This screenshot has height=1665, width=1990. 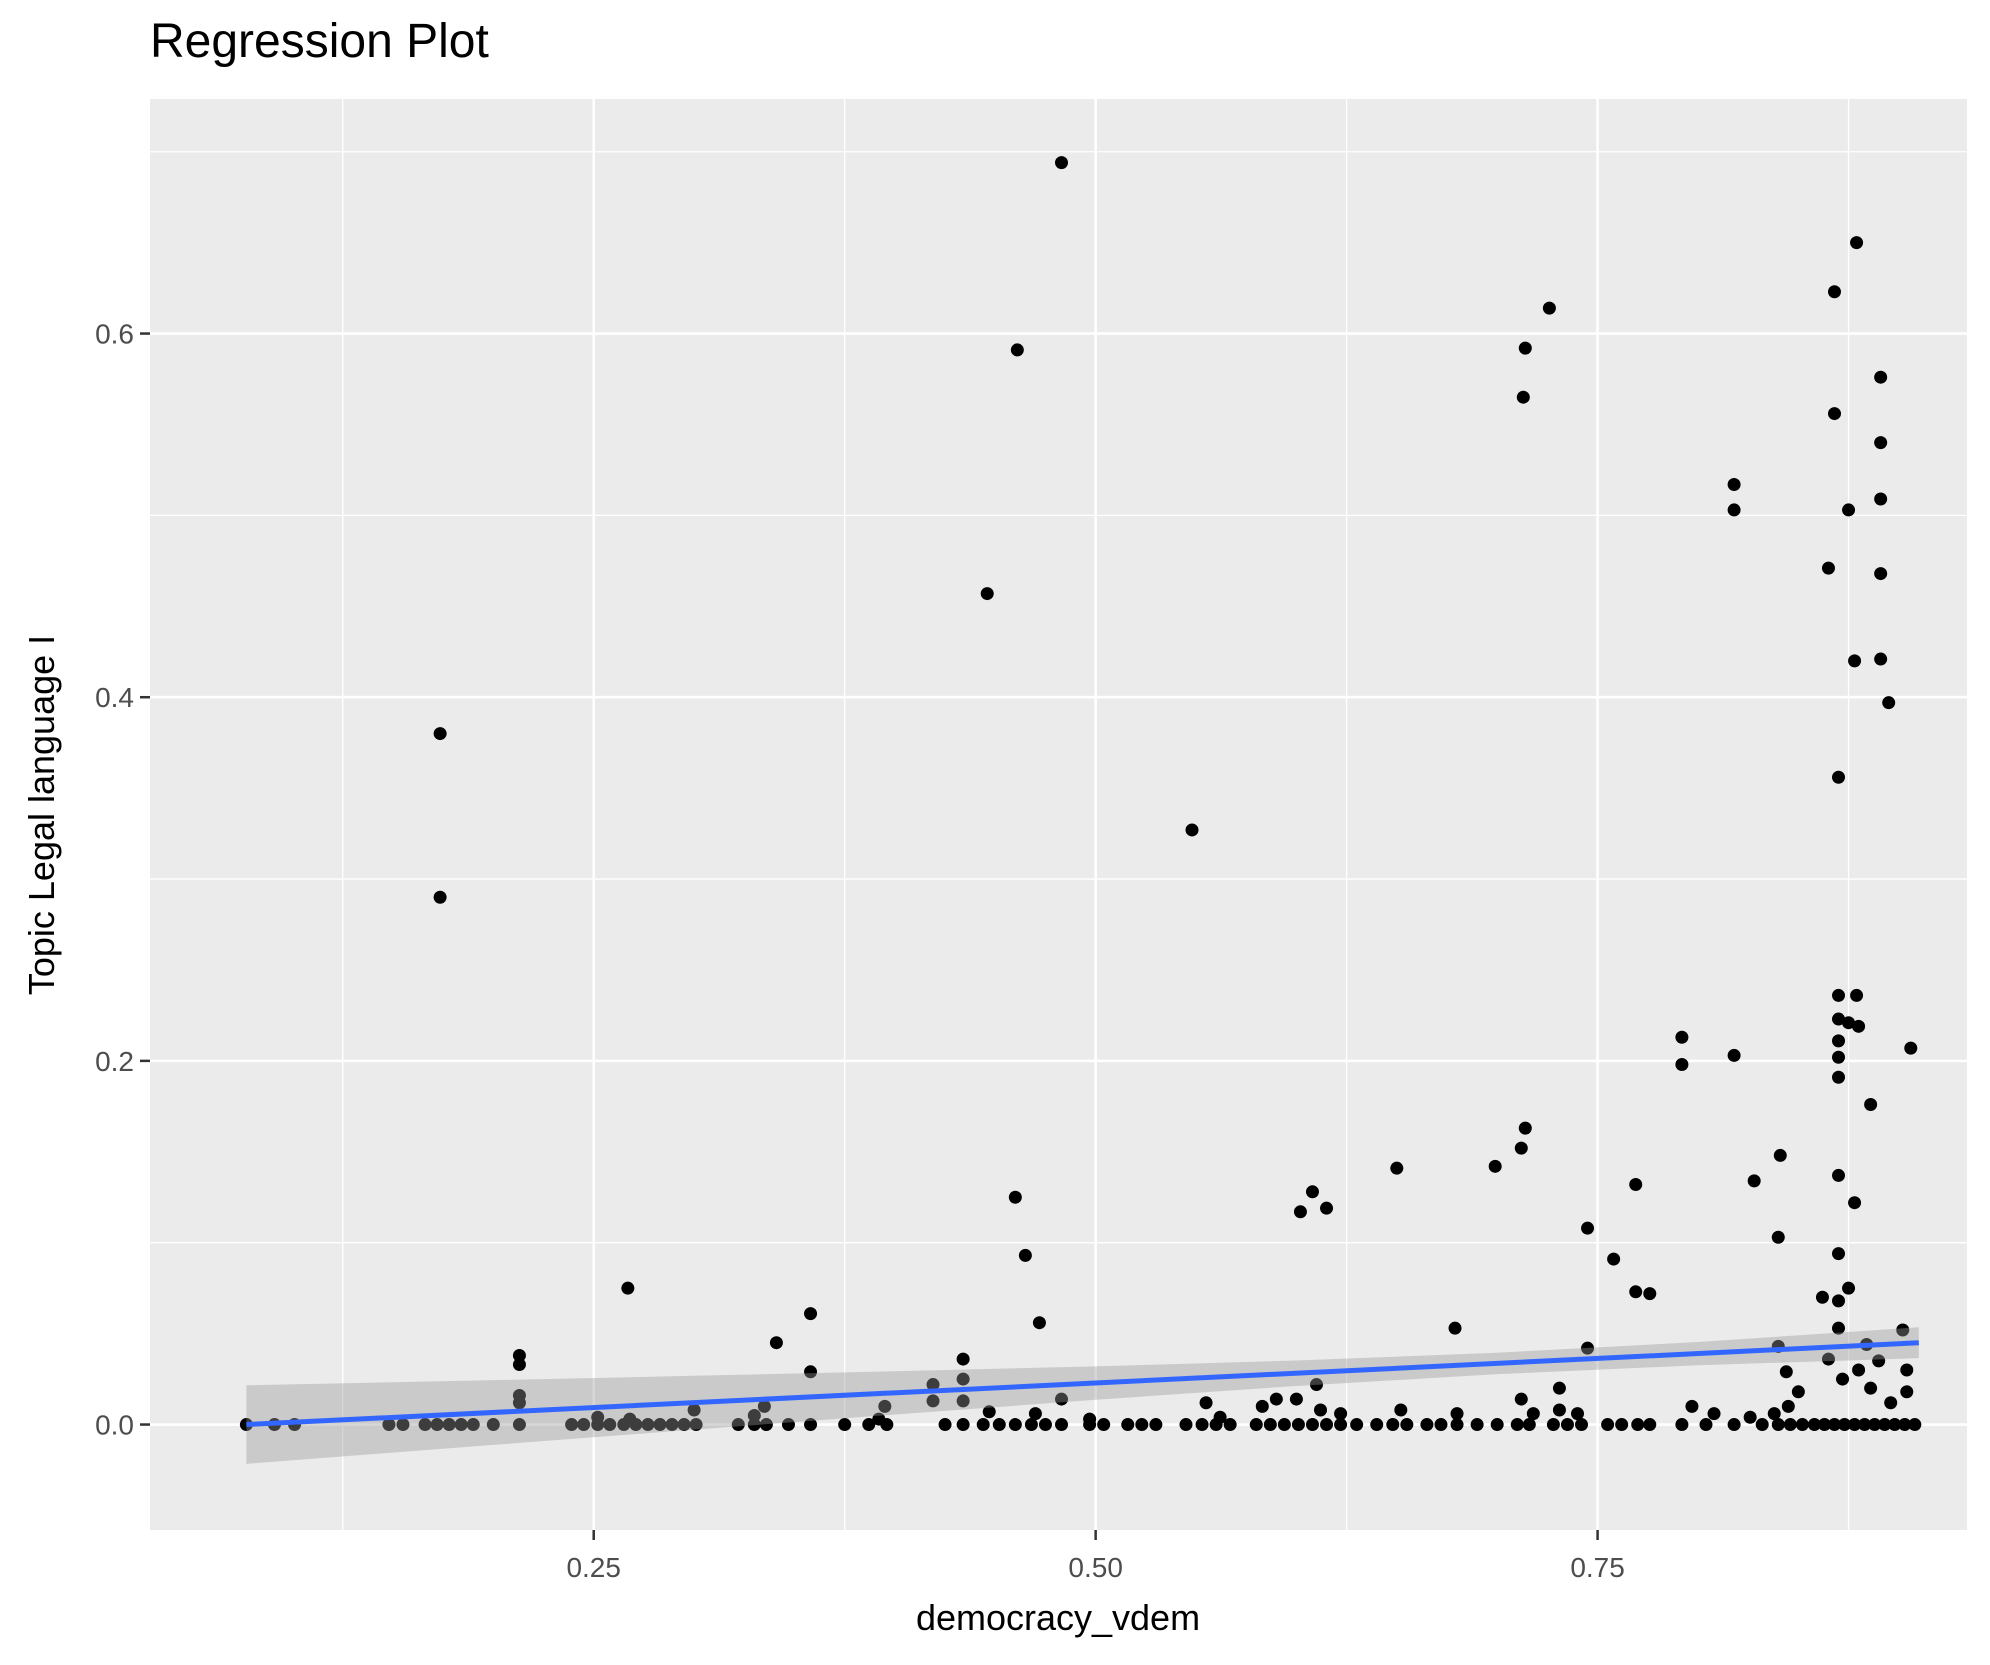 What do you see at coordinates (114, 1061) in the screenshot?
I see `y-tick-label: 0.2` at bounding box center [114, 1061].